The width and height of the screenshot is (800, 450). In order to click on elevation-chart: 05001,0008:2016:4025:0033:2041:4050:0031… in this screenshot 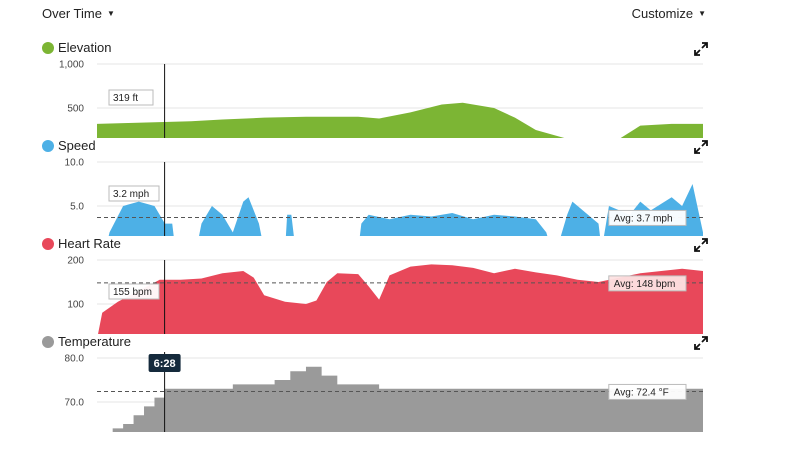, I will do `click(381, 99)`.